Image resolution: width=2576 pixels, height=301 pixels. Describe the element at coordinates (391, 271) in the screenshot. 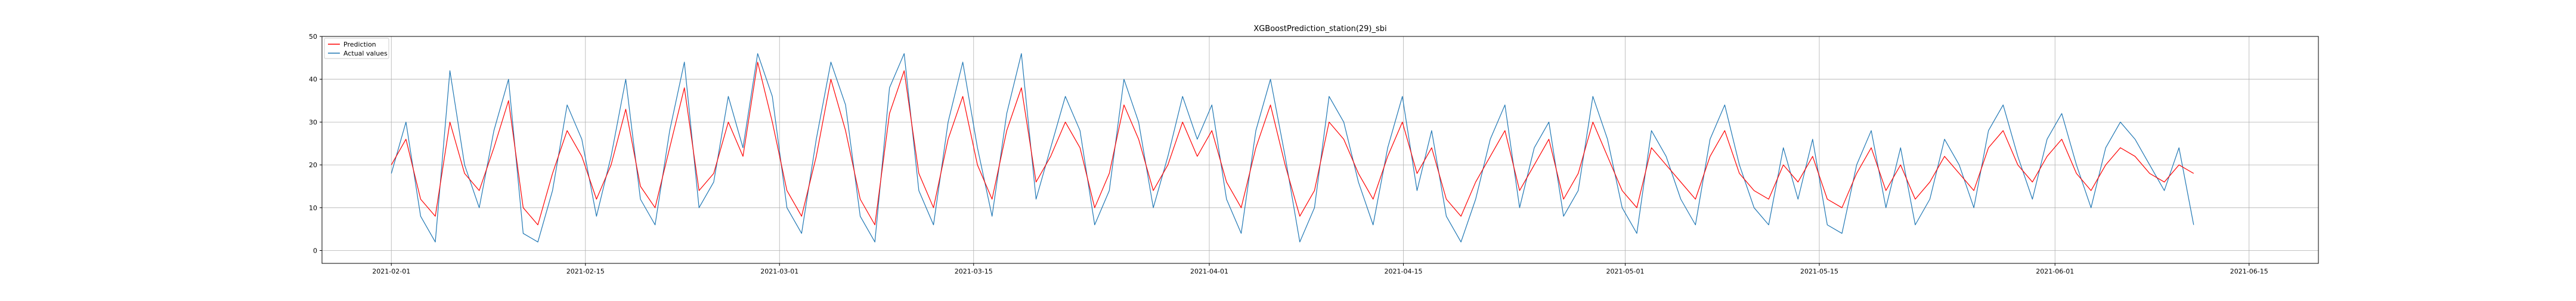

I see `x-tick-label: 2021-02-01` at that location.